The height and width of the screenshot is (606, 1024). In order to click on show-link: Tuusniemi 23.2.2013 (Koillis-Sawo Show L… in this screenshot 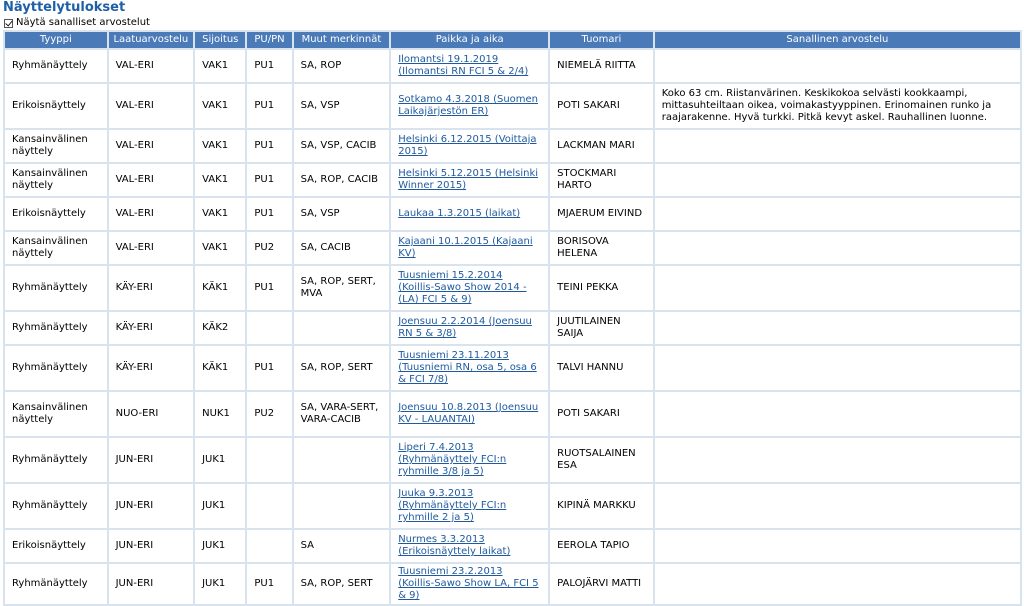, I will do `click(468, 583)`.